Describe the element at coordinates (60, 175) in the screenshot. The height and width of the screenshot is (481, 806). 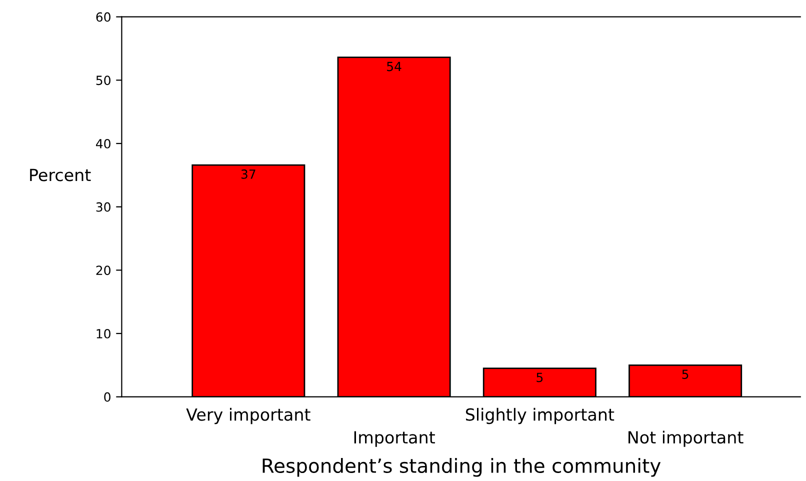
I see `y-axis-title: Percent` at that location.